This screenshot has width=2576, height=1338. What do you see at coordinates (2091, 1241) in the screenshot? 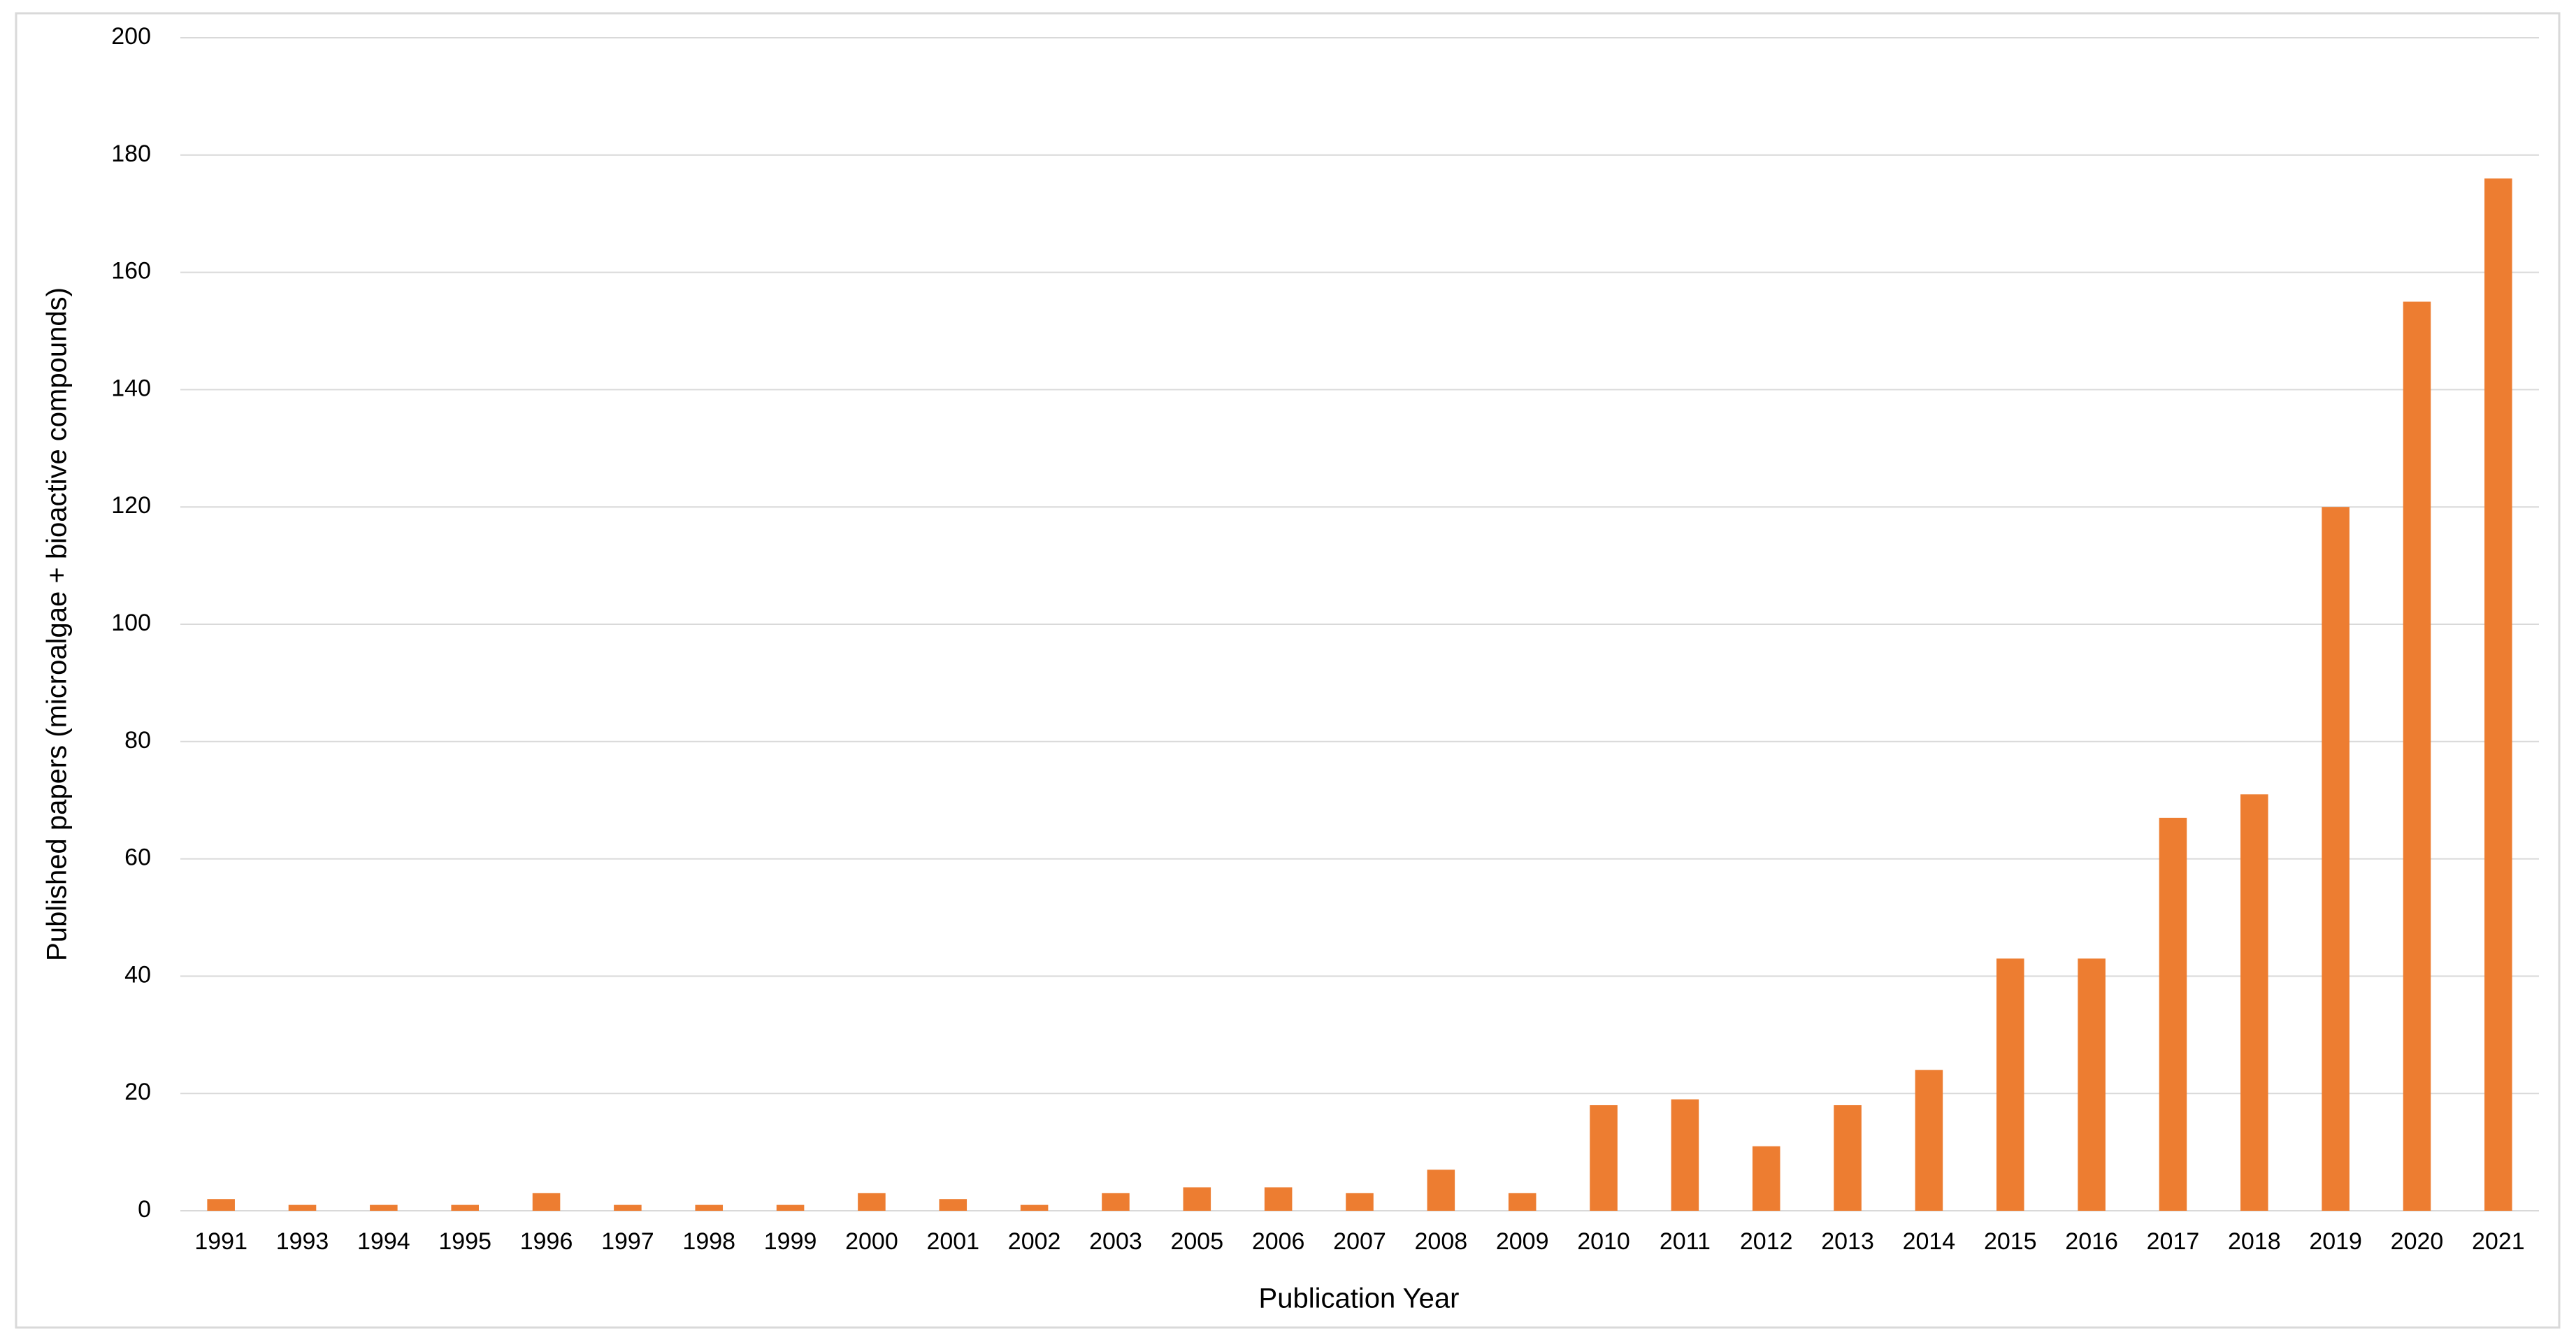
I see `x-tick-label: 2016` at bounding box center [2091, 1241].